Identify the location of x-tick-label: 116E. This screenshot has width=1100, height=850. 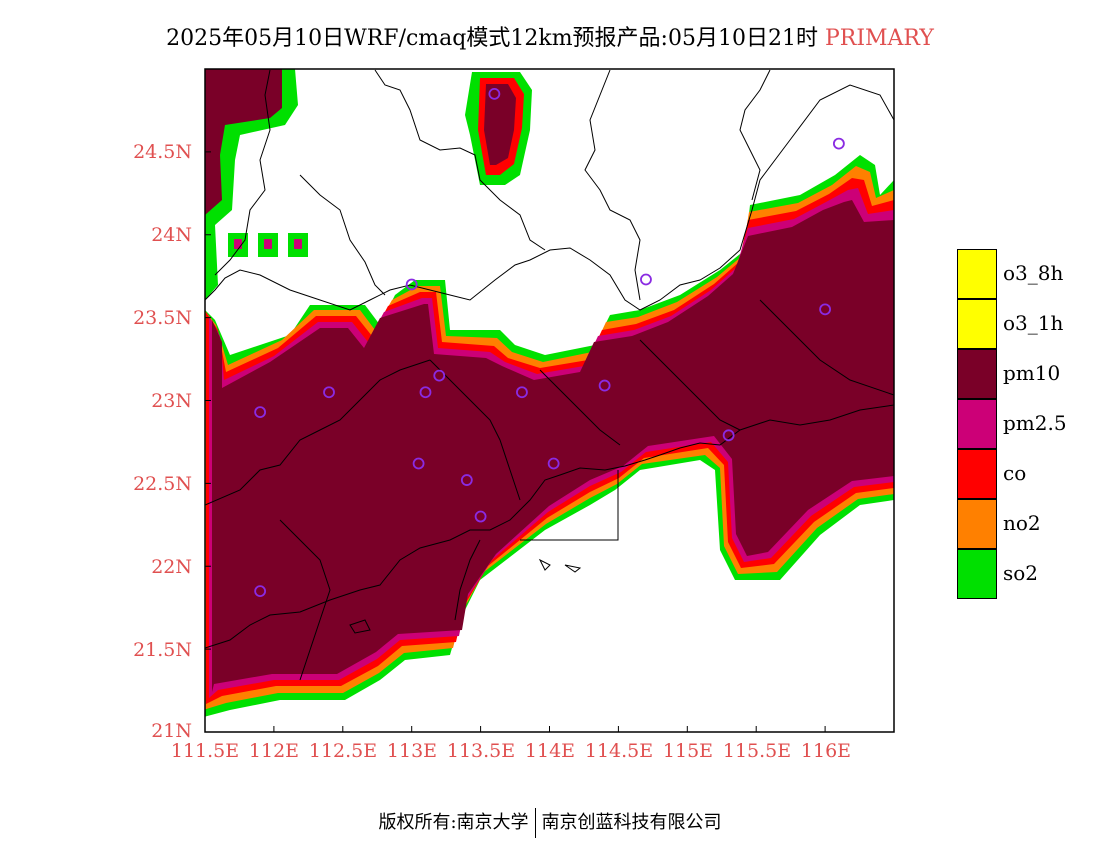
(826, 751).